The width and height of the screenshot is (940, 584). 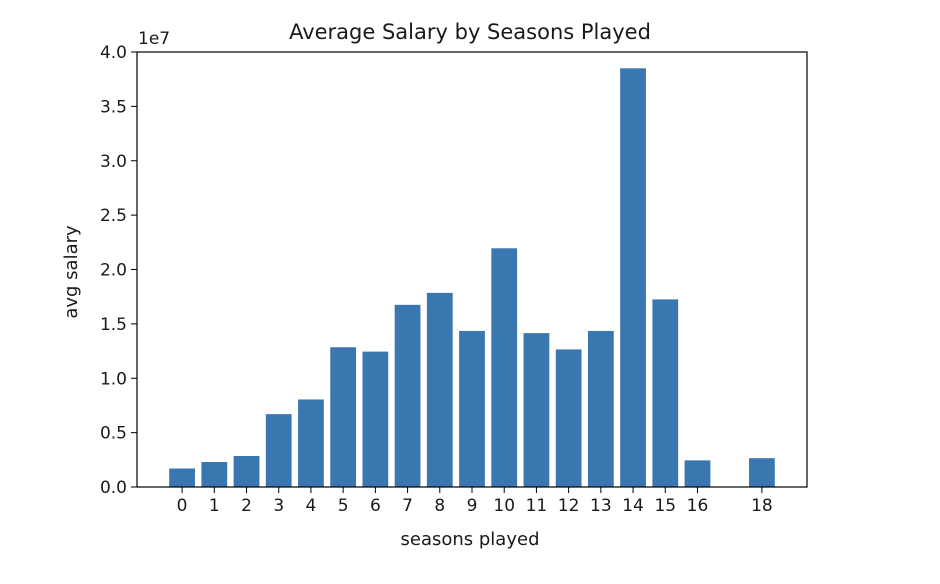 I want to click on x-tick-label: 13, so click(x=601, y=506).